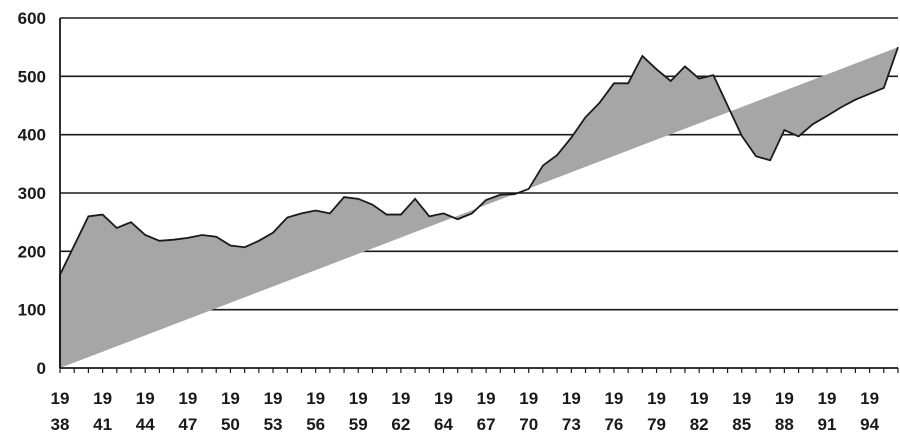 The image size is (900, 432). Describe the element at coordinates (273, 423) in the screenshot. I see `x-tick-label-bottom: 53` at that location.